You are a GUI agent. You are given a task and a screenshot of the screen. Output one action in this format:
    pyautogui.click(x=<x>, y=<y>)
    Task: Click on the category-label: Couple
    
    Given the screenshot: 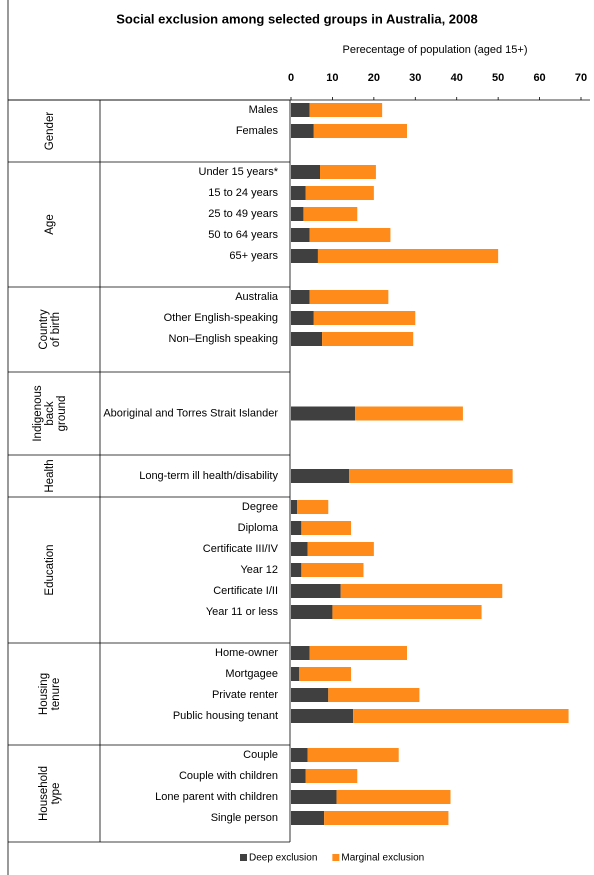 What is the action you would take?
    pyautogui.click(x=260, y=755)
    